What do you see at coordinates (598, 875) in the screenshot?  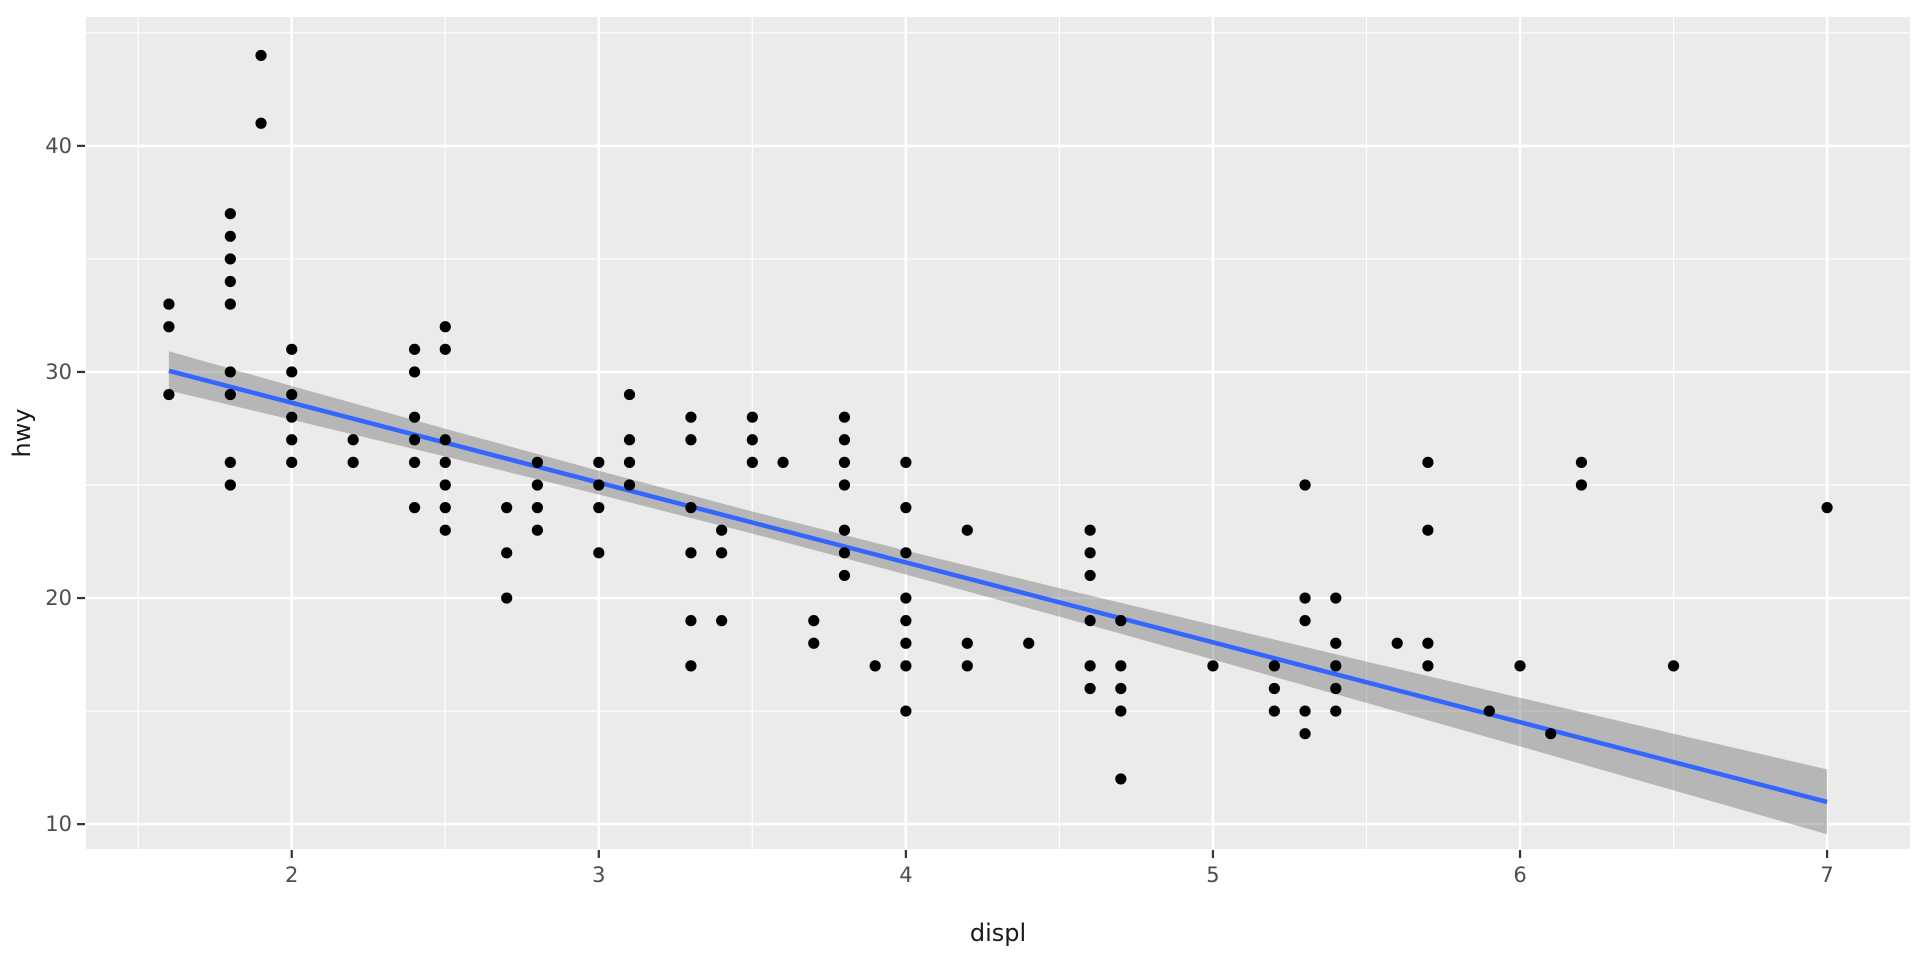 I see `x-tick-label: 3` at bounding box center [598, 875].